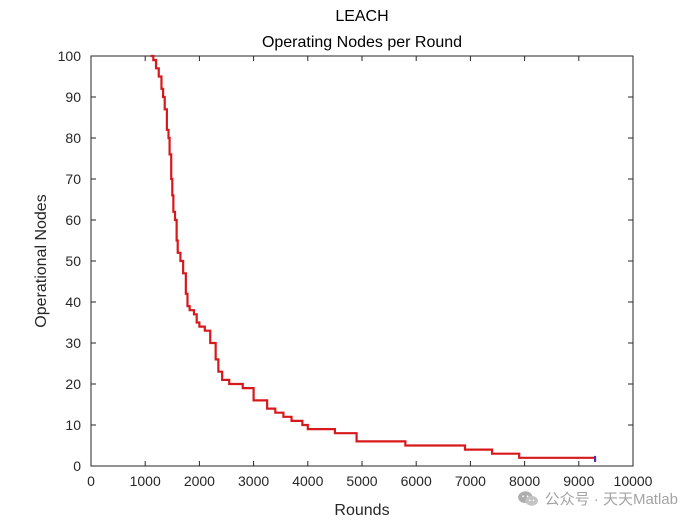  Describe the element at coordinates (41, 260) in the screenshot. I see `y-axis-label: Operational Nodes` at that location.